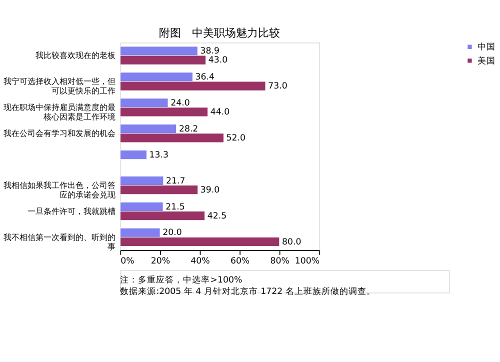 This screenshot has height=362, width=500. What do you see at coordinates (220, 113) in the screenshot?
I see `data-label: 44.0` at bounding box center [220, 113].